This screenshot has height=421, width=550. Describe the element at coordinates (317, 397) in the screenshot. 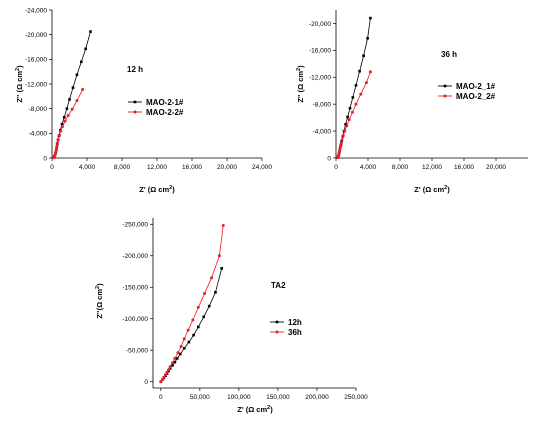

I see `x-tick-label: 200,000` at that location.